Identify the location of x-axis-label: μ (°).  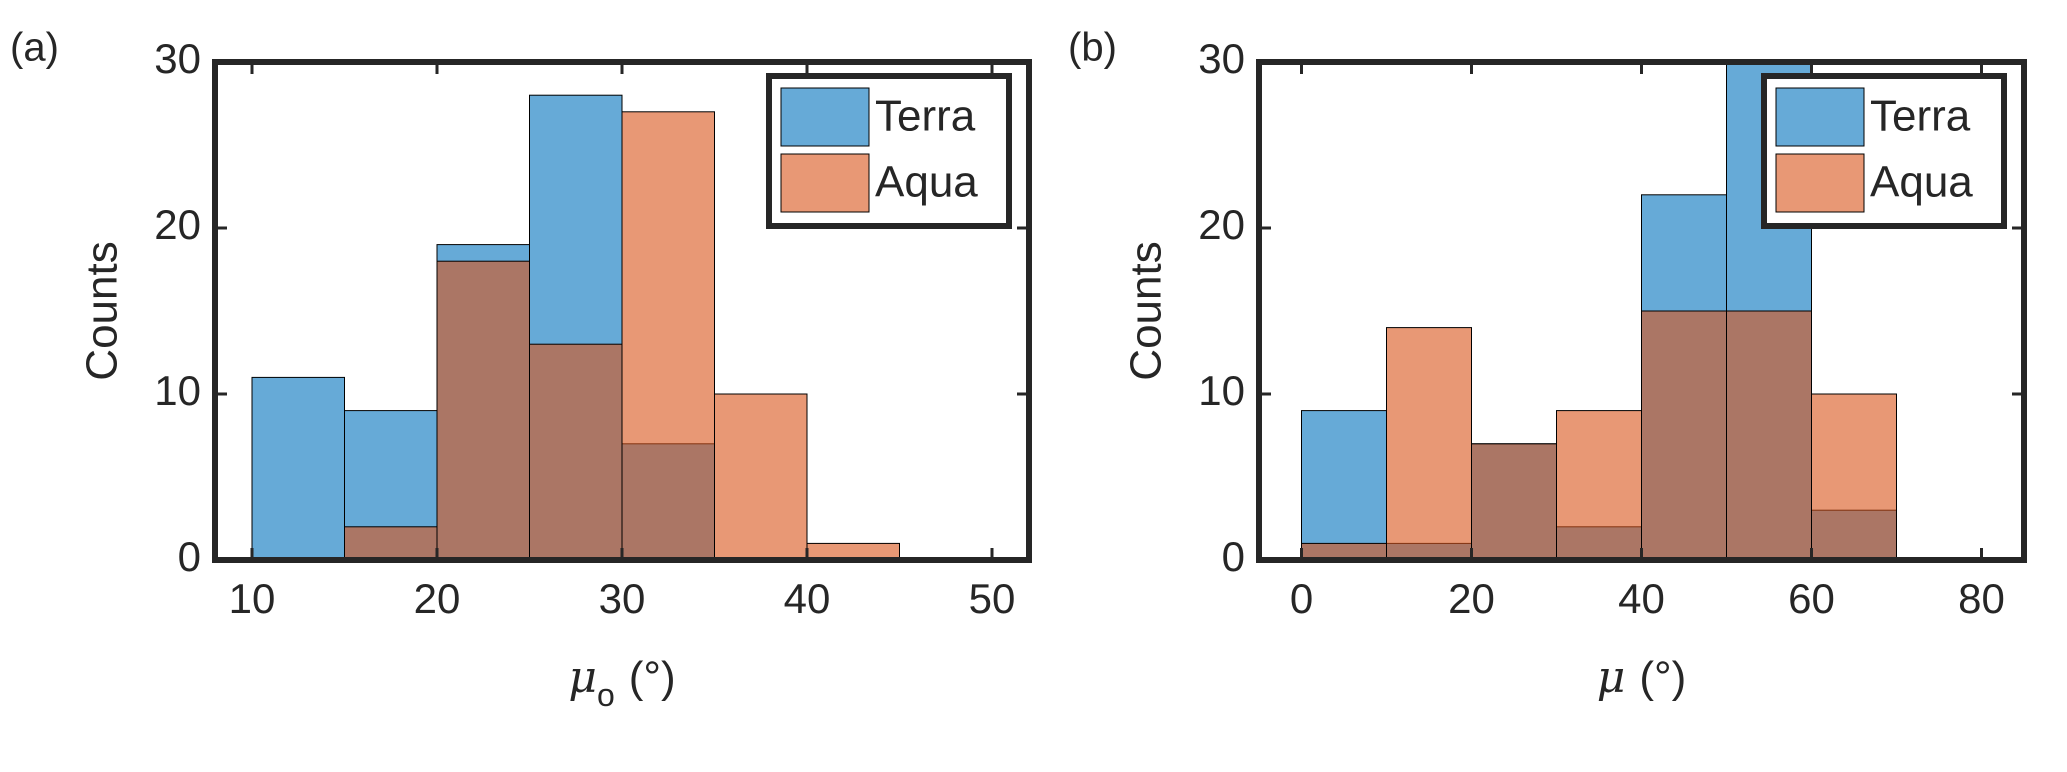
(1642, 677).